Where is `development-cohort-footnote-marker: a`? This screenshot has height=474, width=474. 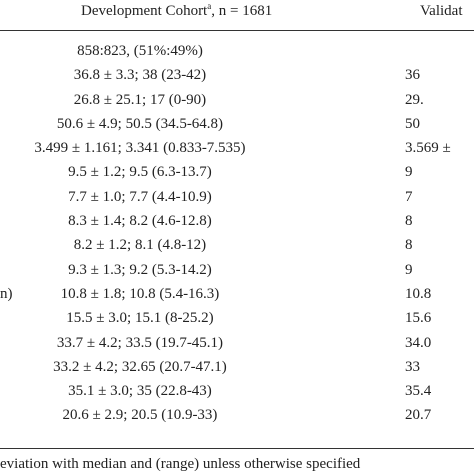 development-cohort-footnote-marker: a is located at coordinates (209, 6).